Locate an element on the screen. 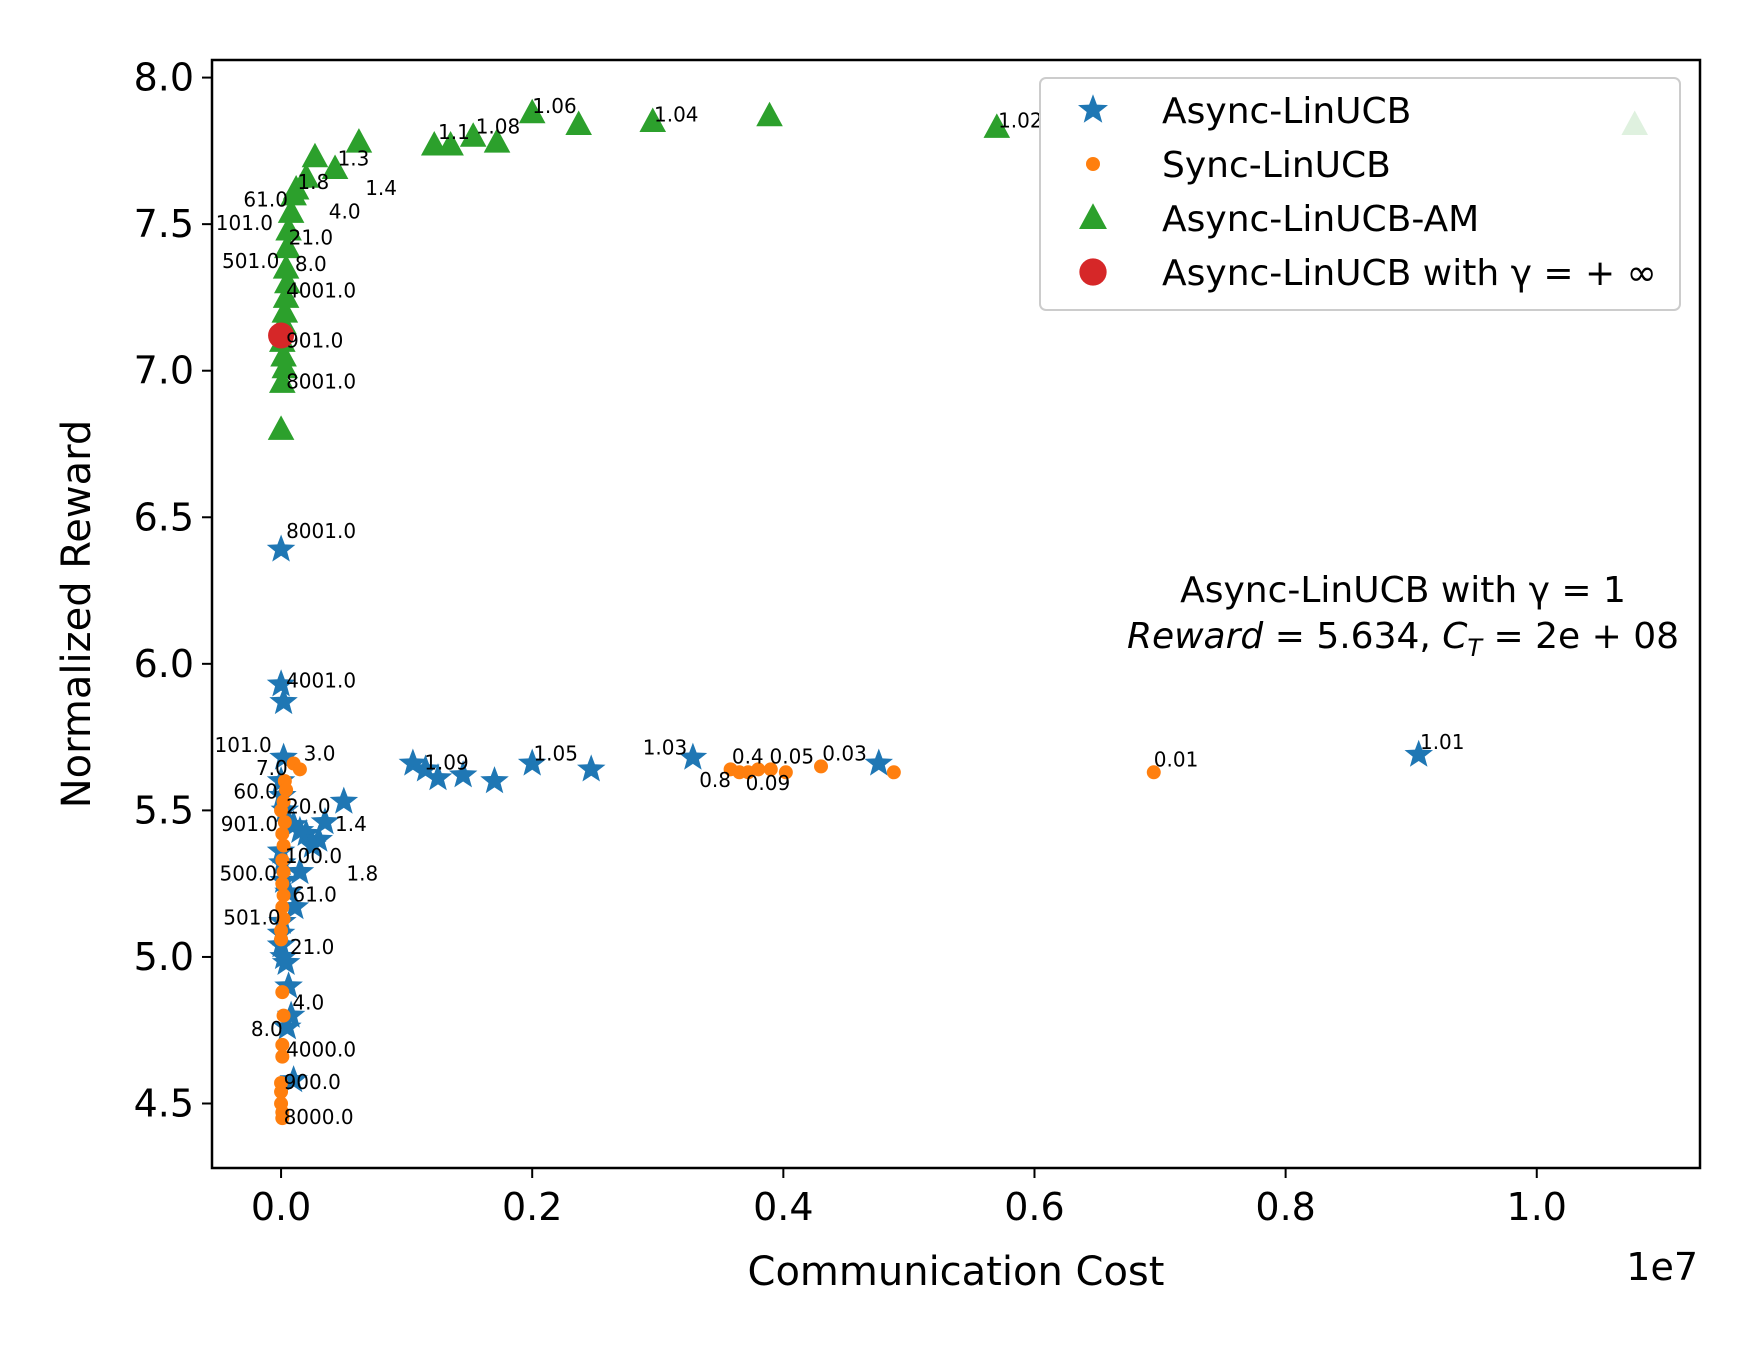  y-tick-label: 4.5 is located at coordinates (164, 1104).